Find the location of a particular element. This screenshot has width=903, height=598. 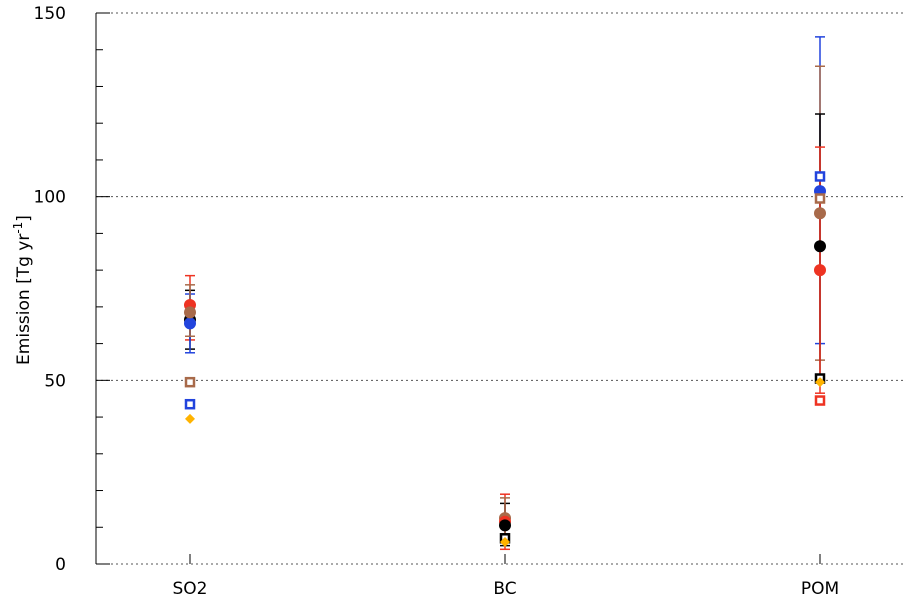

y-tick-label: 100 is located at coordinates (50, 198).